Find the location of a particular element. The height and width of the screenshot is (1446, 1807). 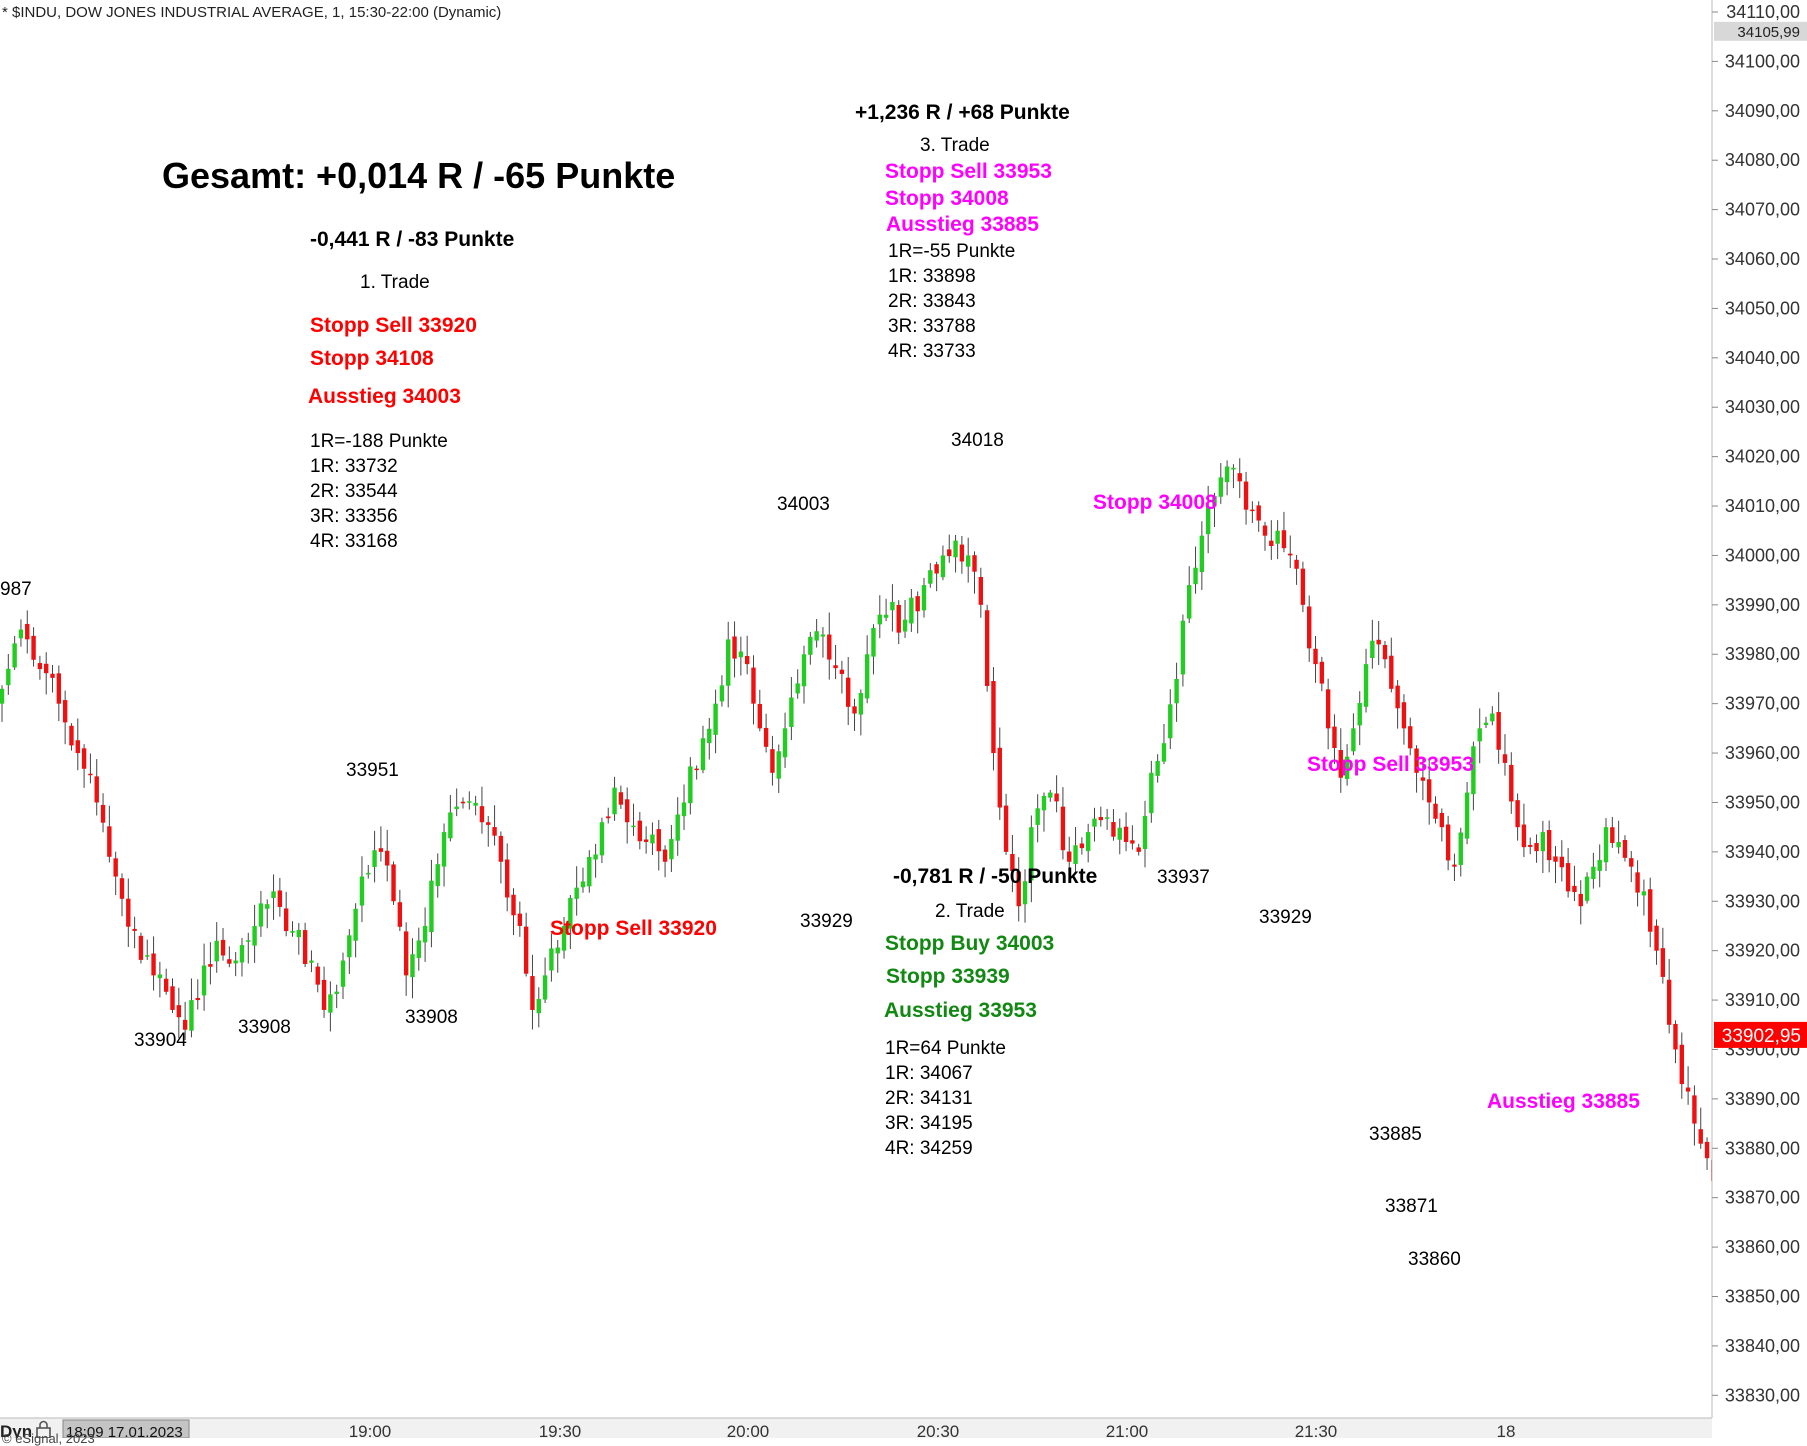

price-tick-label: 34030,00 is located at coordinates (1762, 407).